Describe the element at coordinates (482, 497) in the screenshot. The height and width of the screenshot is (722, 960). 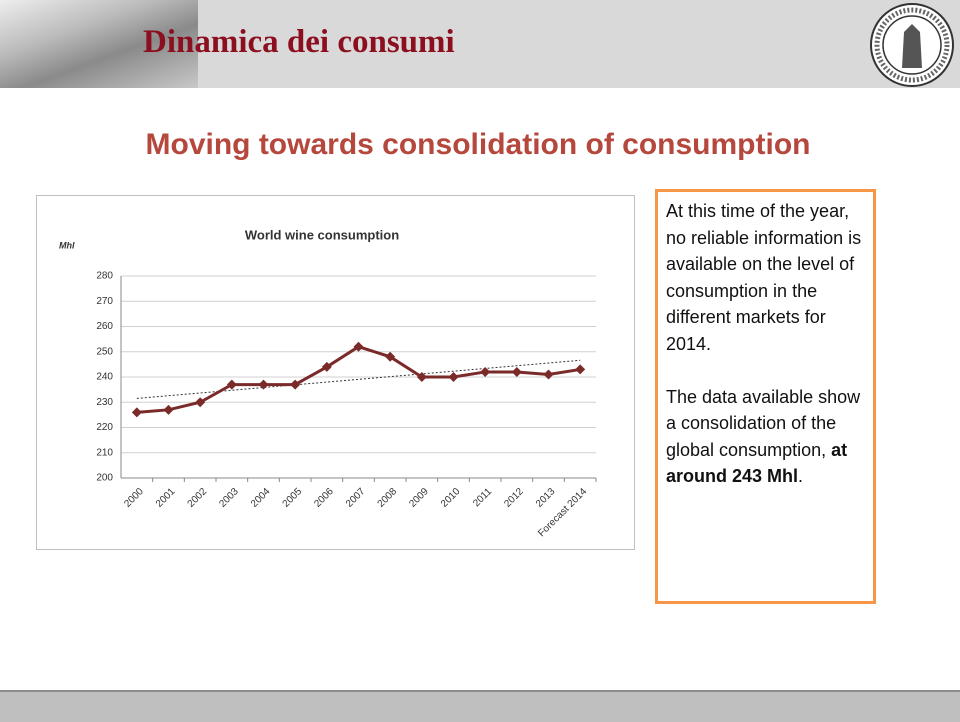
I see `x-tick-label: 2011` at that location.